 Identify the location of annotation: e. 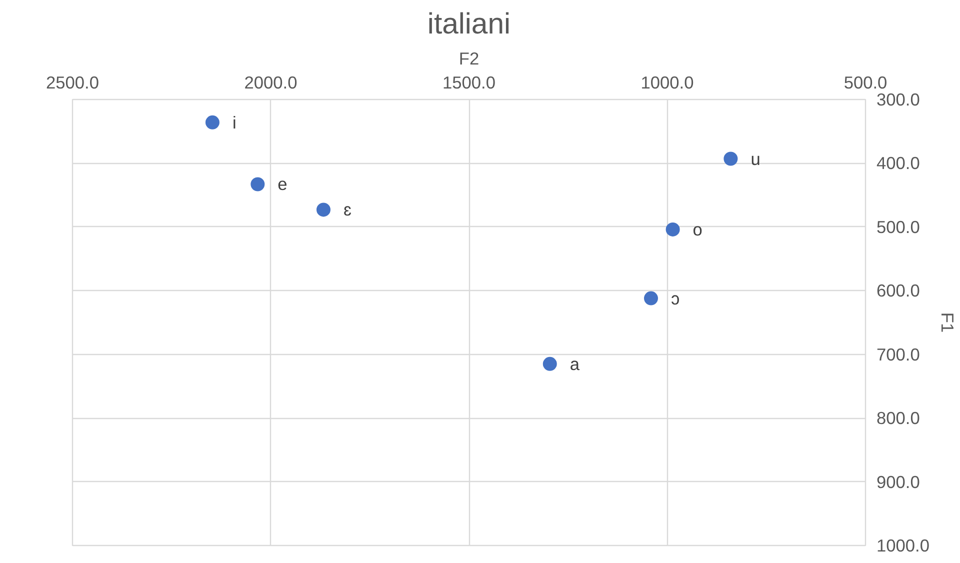
(283, 184).